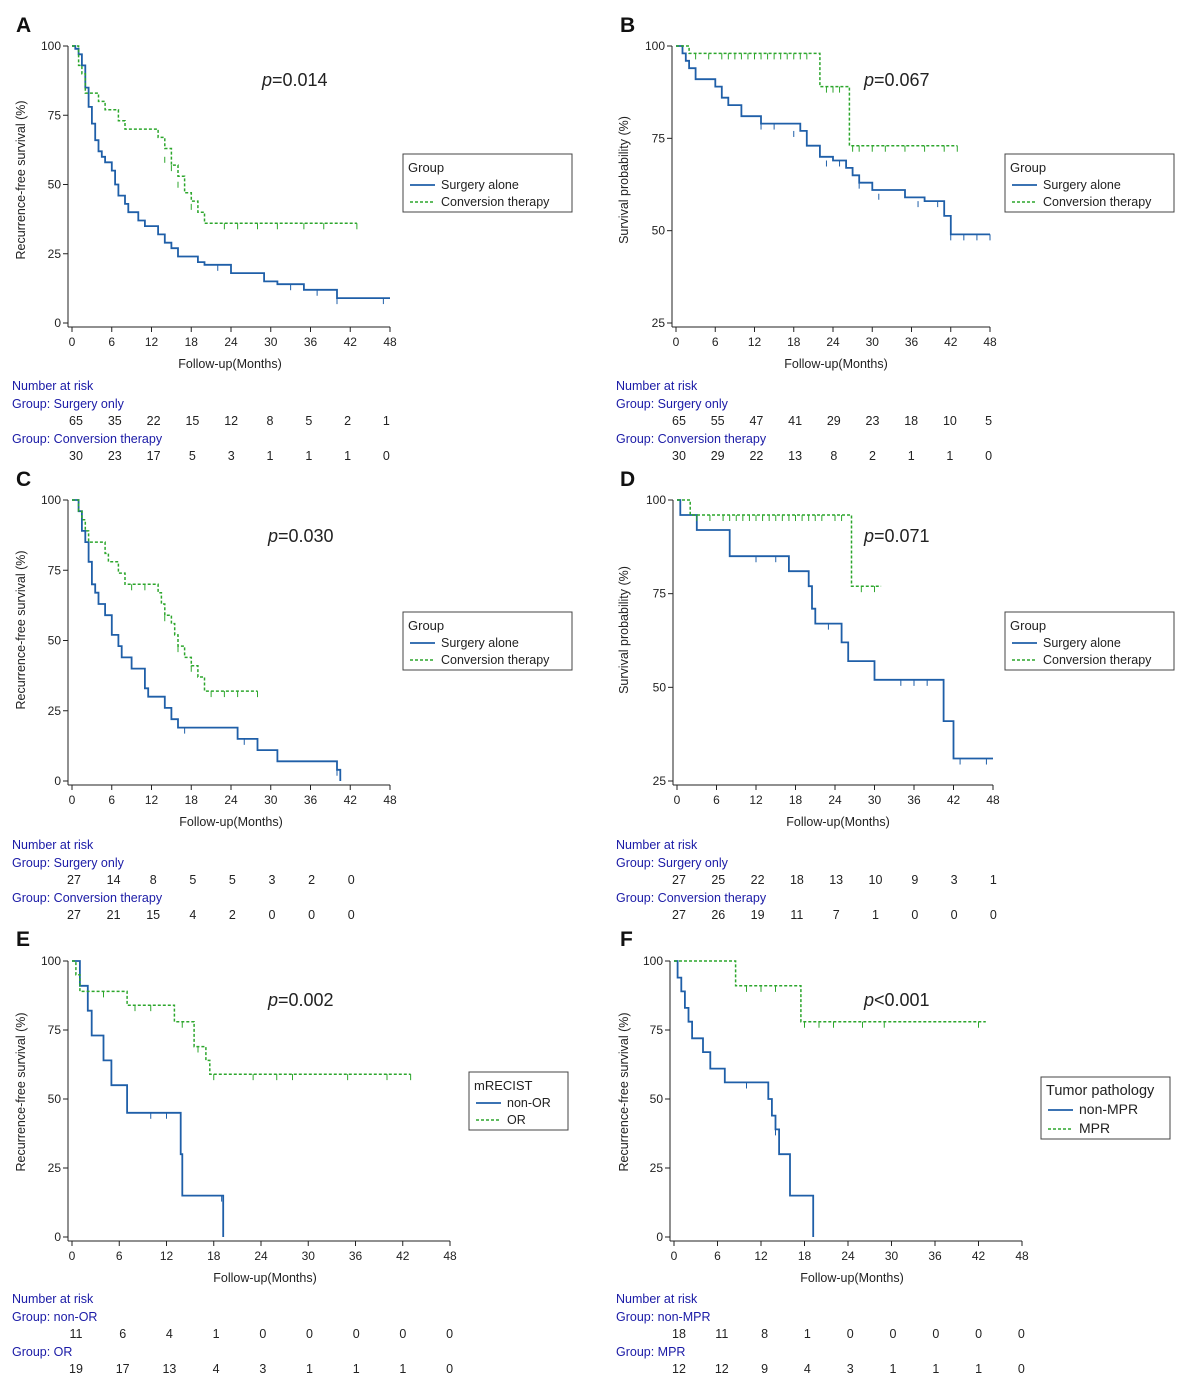 Image resolution: width=1200 pixels, height=1382 pixels. I want to click on risk-count: 26, so click(718, 915).